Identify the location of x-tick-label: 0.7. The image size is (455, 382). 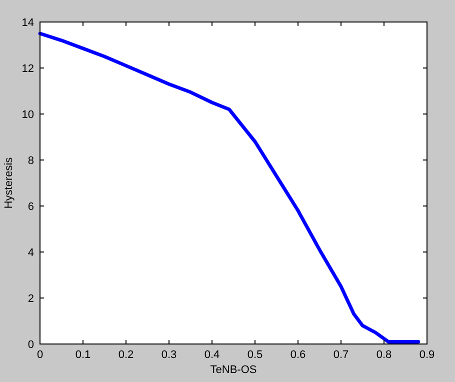
(341, 355).